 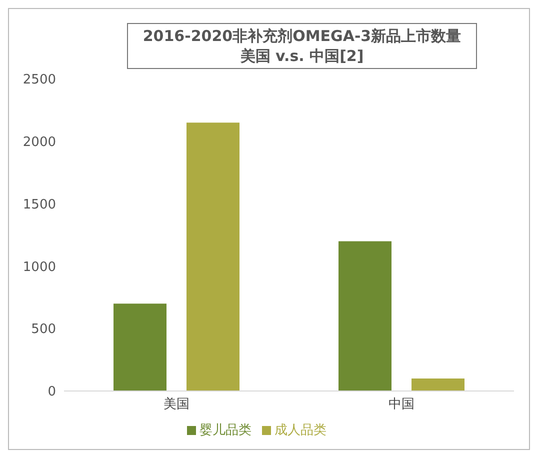 I want to click on legend-label: 婴儿品类, so click(x=226, y=430).